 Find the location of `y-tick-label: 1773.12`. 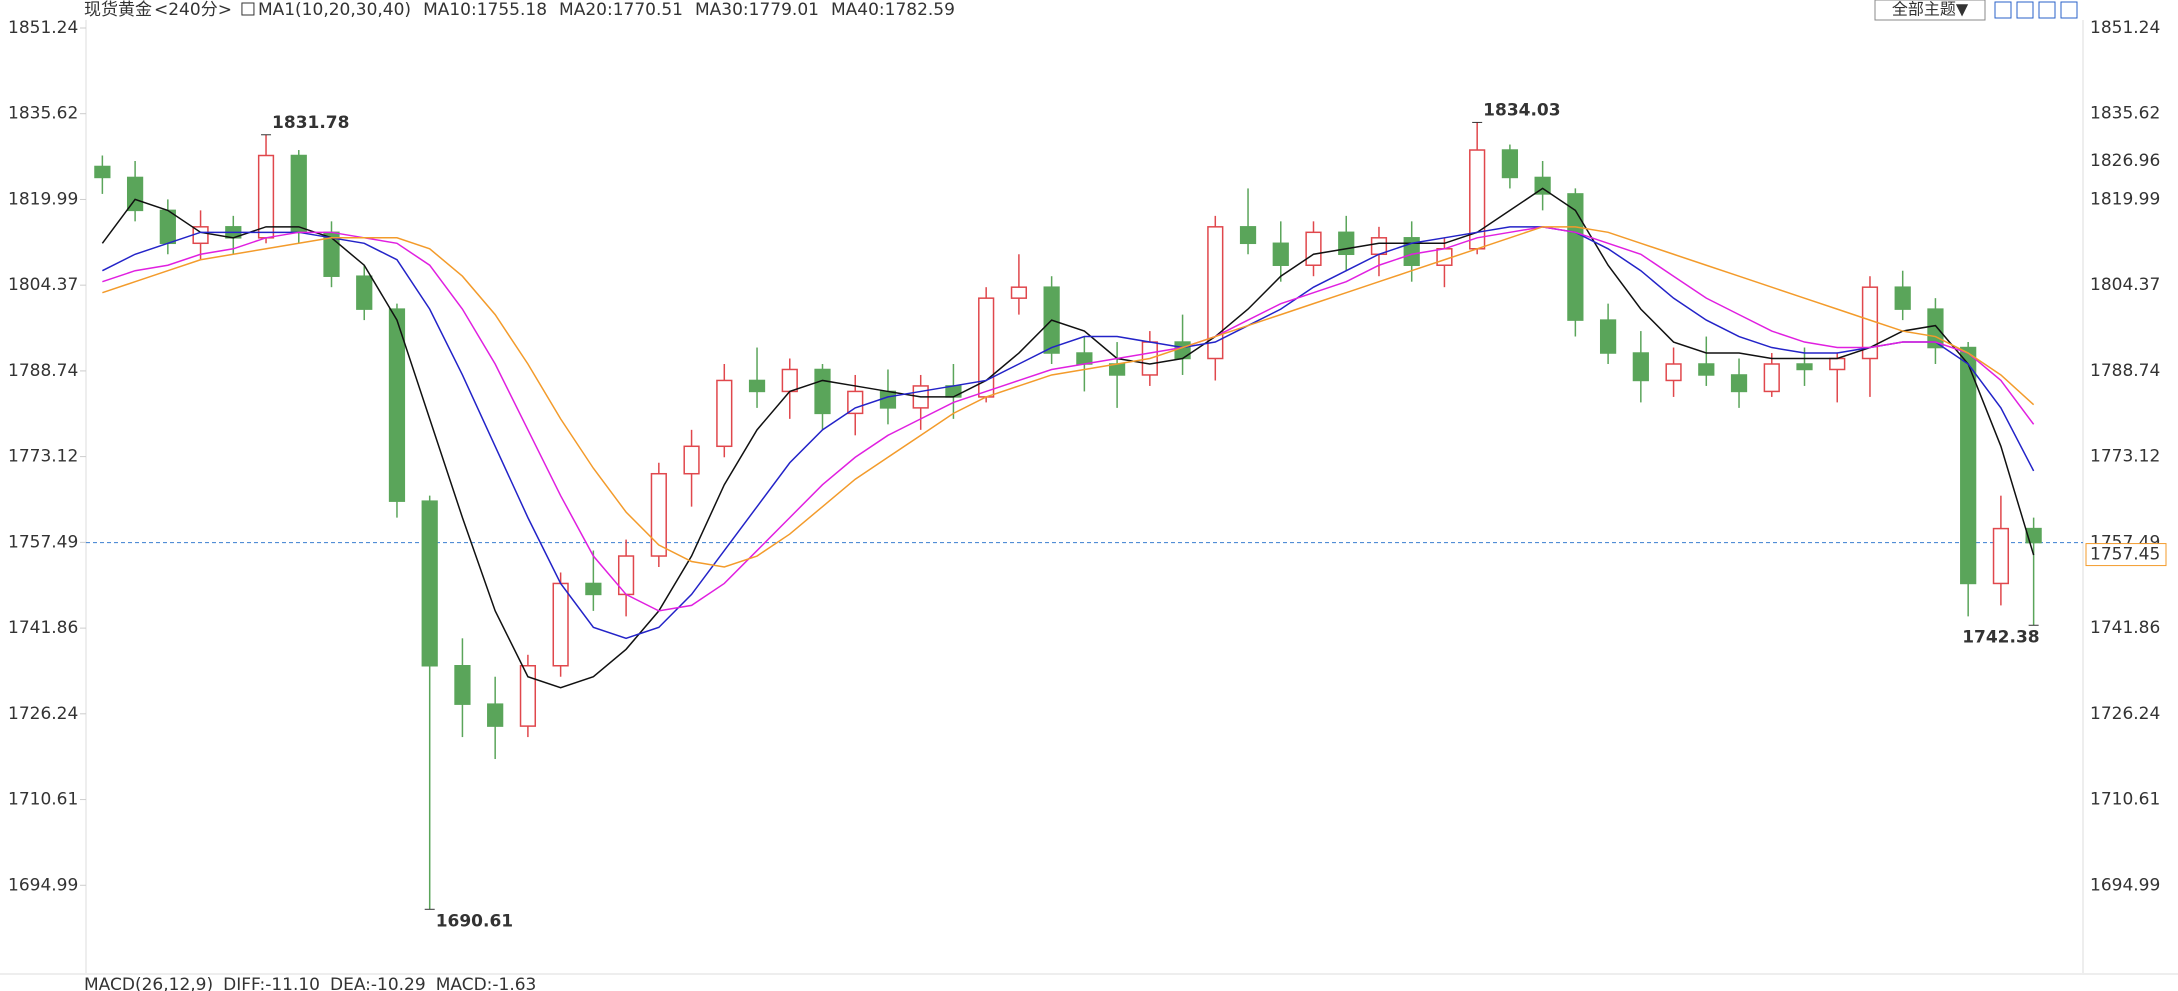

y-tick-label: 1773.12 is located at coordinates (43, 457).